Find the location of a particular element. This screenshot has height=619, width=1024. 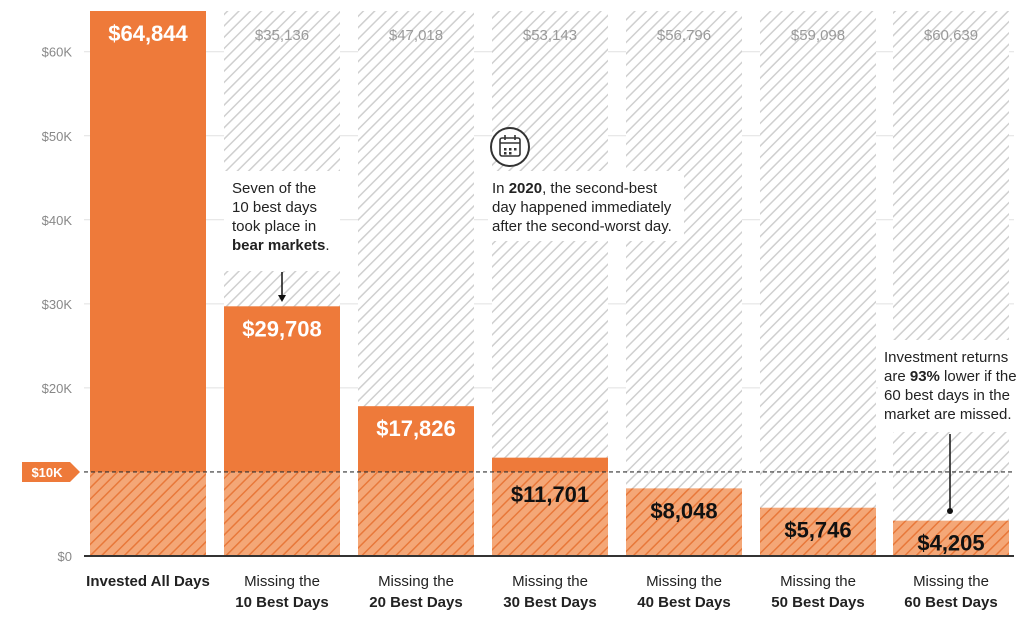

reference-label: $10K is located at coordinates (47, 472).